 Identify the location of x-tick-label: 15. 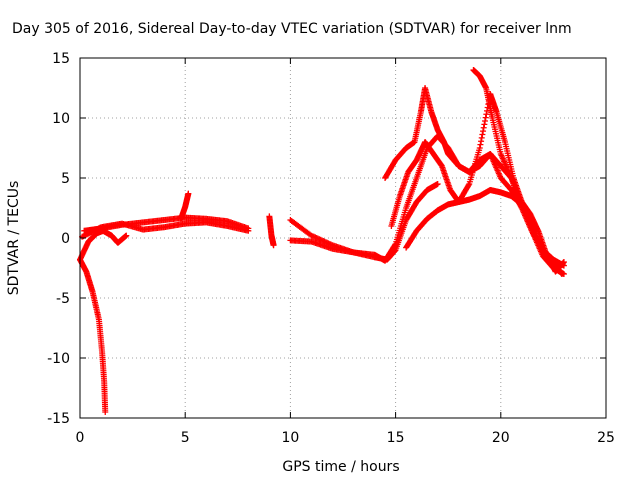
(396, 438).